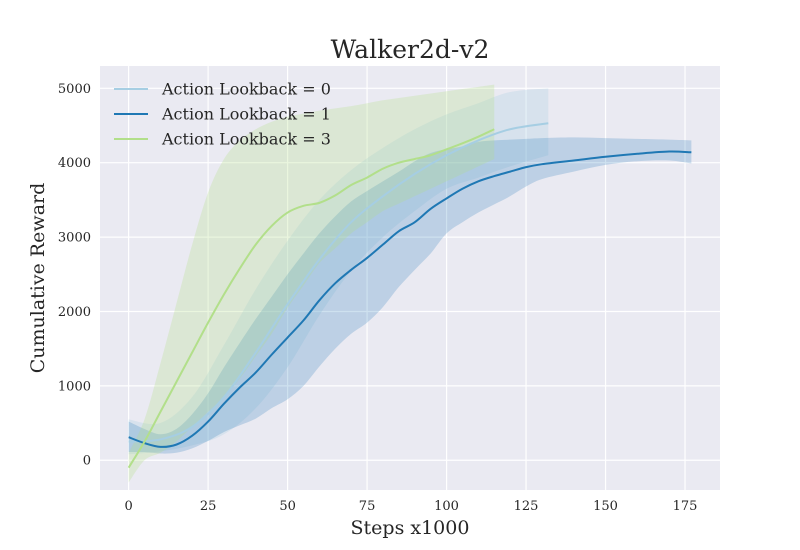 The width and height of the screenshot is (800, 550). Describe the element at coordinates (74, 238) in the screenshot. I see `y-tick-label: 3000` at that location.